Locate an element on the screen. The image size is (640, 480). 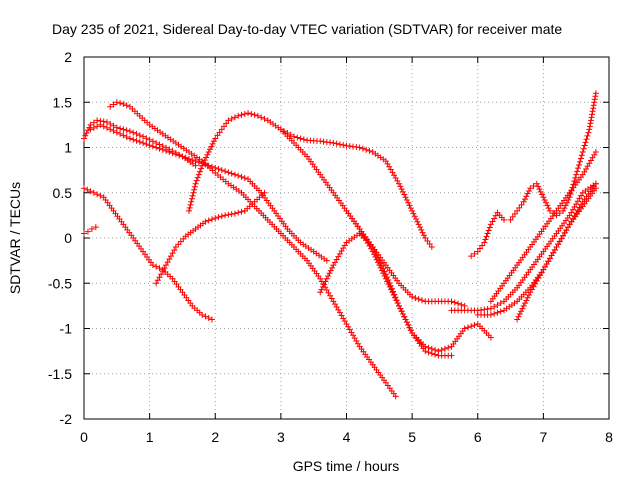
x-axis-label: GPS time / hours is located at coordinates (346, 466).